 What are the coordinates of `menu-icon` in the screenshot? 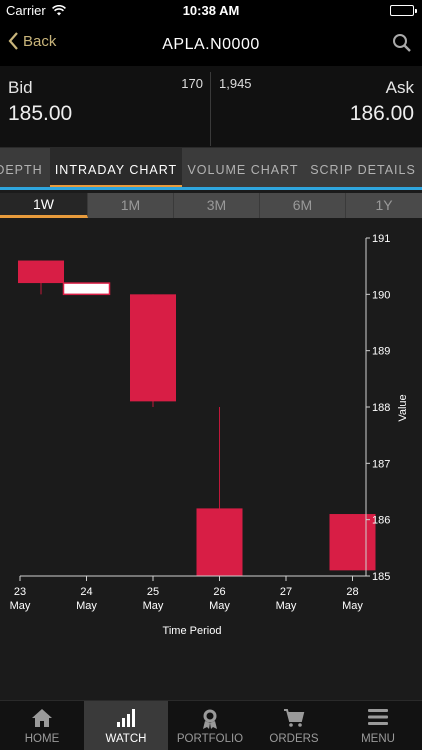 It's located at (378, 719).